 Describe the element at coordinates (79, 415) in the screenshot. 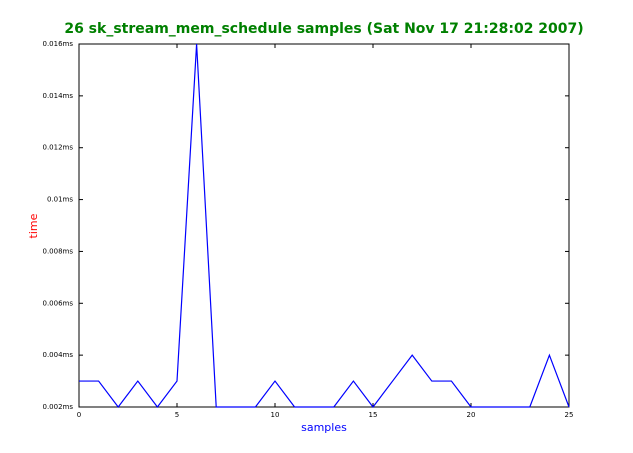

I see `x-tick-label: 0` at that location.